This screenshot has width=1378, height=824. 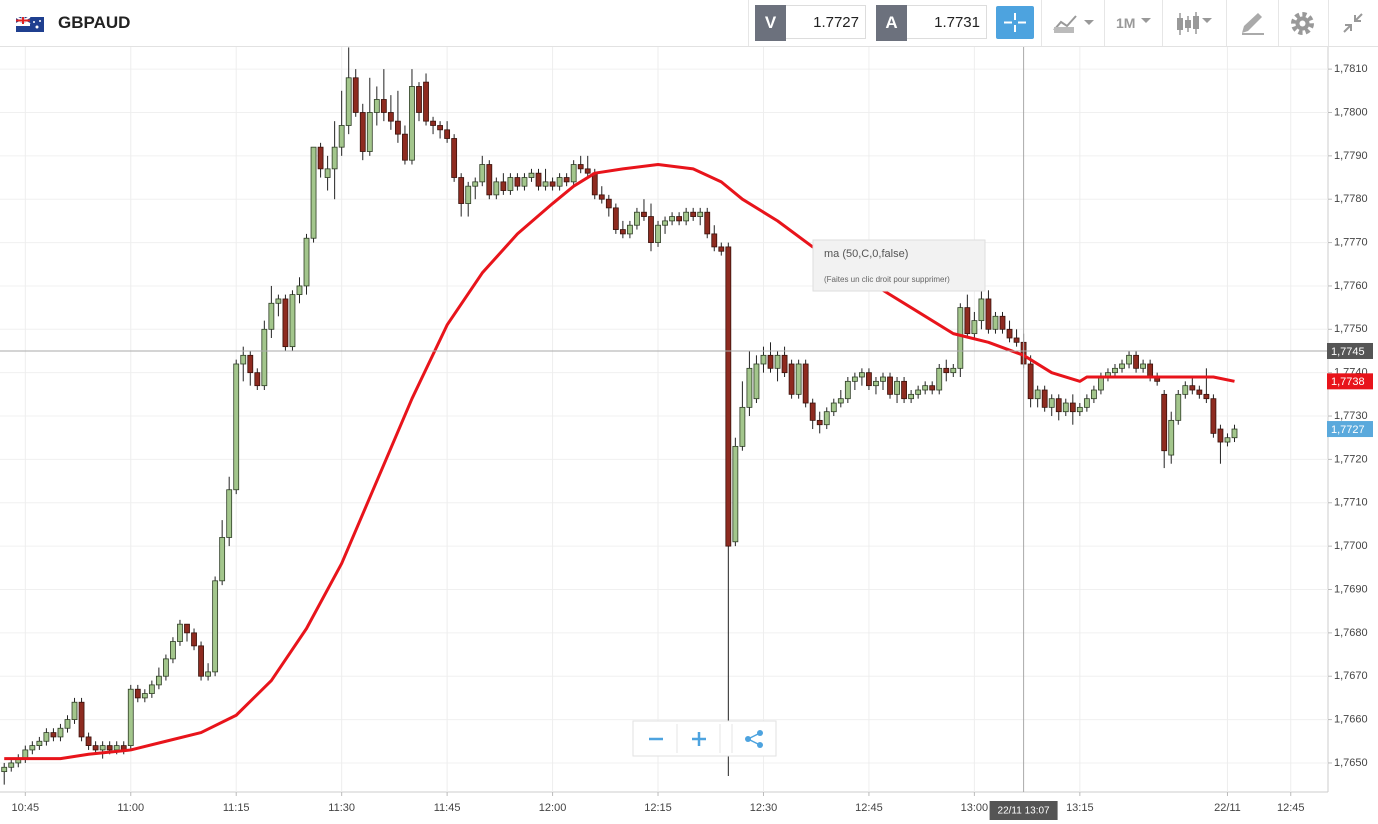 I want to click on share-button, so click(x=754, y=739).